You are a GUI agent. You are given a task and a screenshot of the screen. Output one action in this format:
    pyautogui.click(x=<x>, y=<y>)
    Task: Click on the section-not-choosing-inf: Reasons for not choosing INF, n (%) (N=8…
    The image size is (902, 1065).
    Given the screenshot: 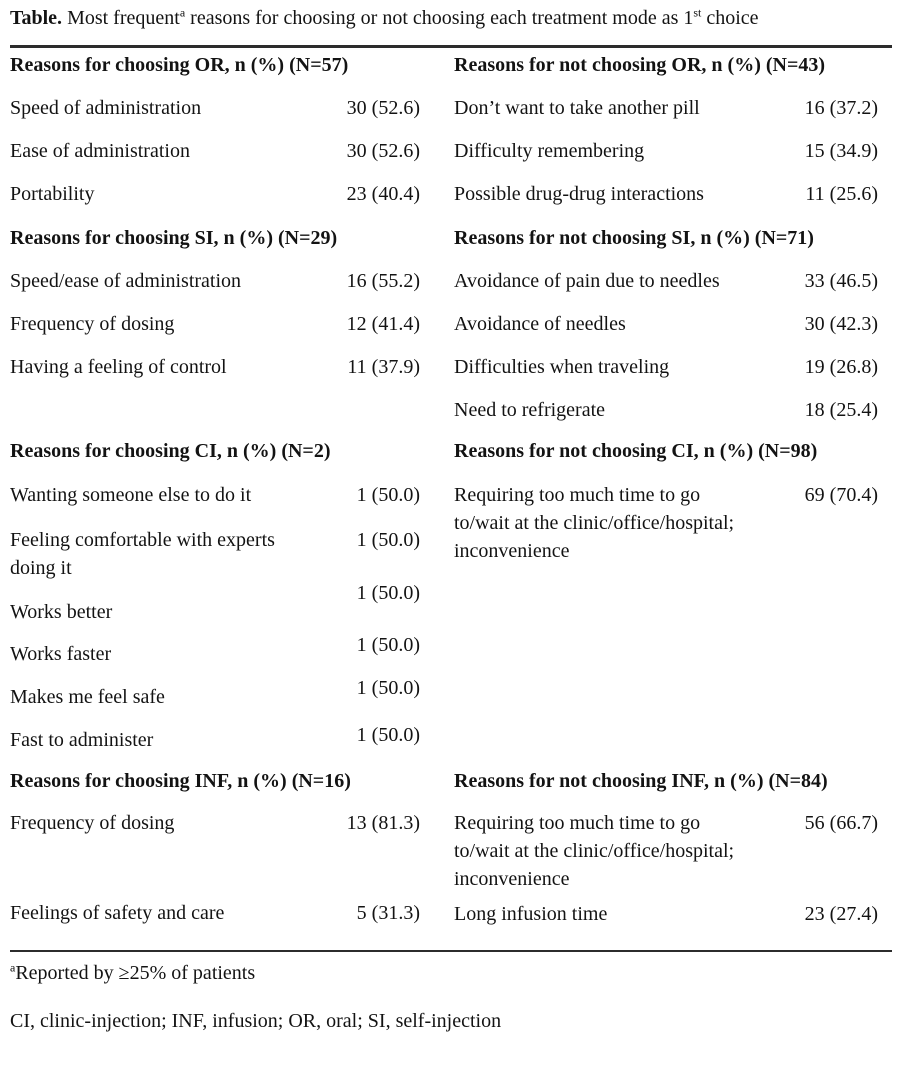 What is the action you would take?
    pyautogui.click(x=673, y=847)
    